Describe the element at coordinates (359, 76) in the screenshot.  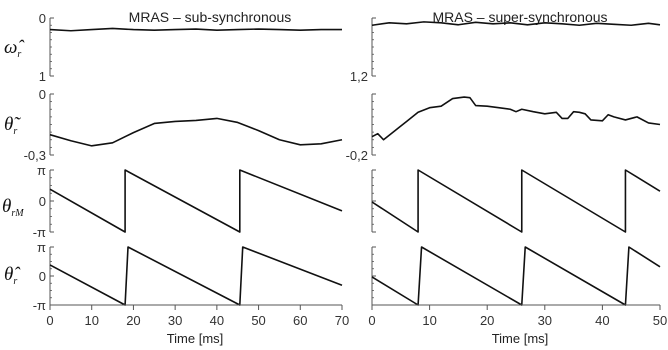
I see `y-tick-label: 1,2` at that location.